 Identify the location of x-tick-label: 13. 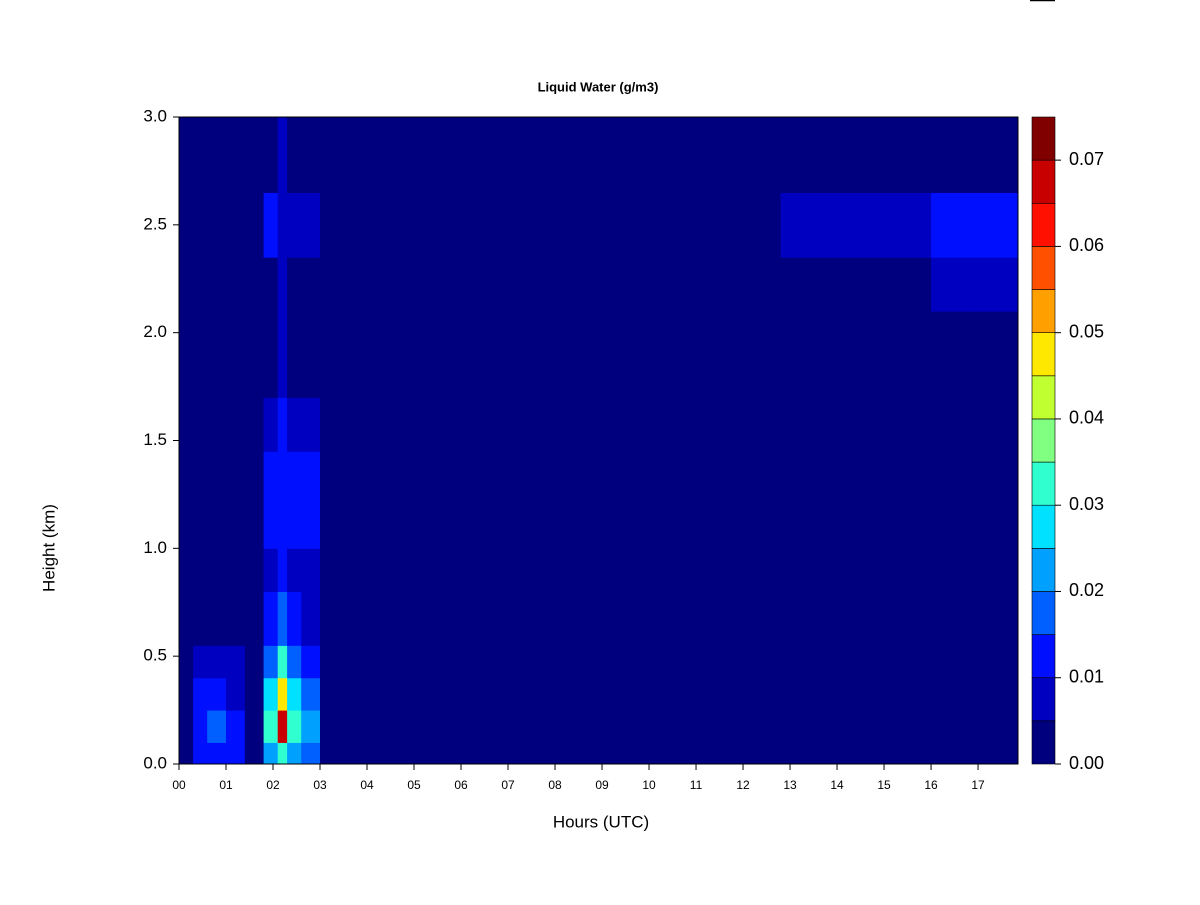
(790, 785).